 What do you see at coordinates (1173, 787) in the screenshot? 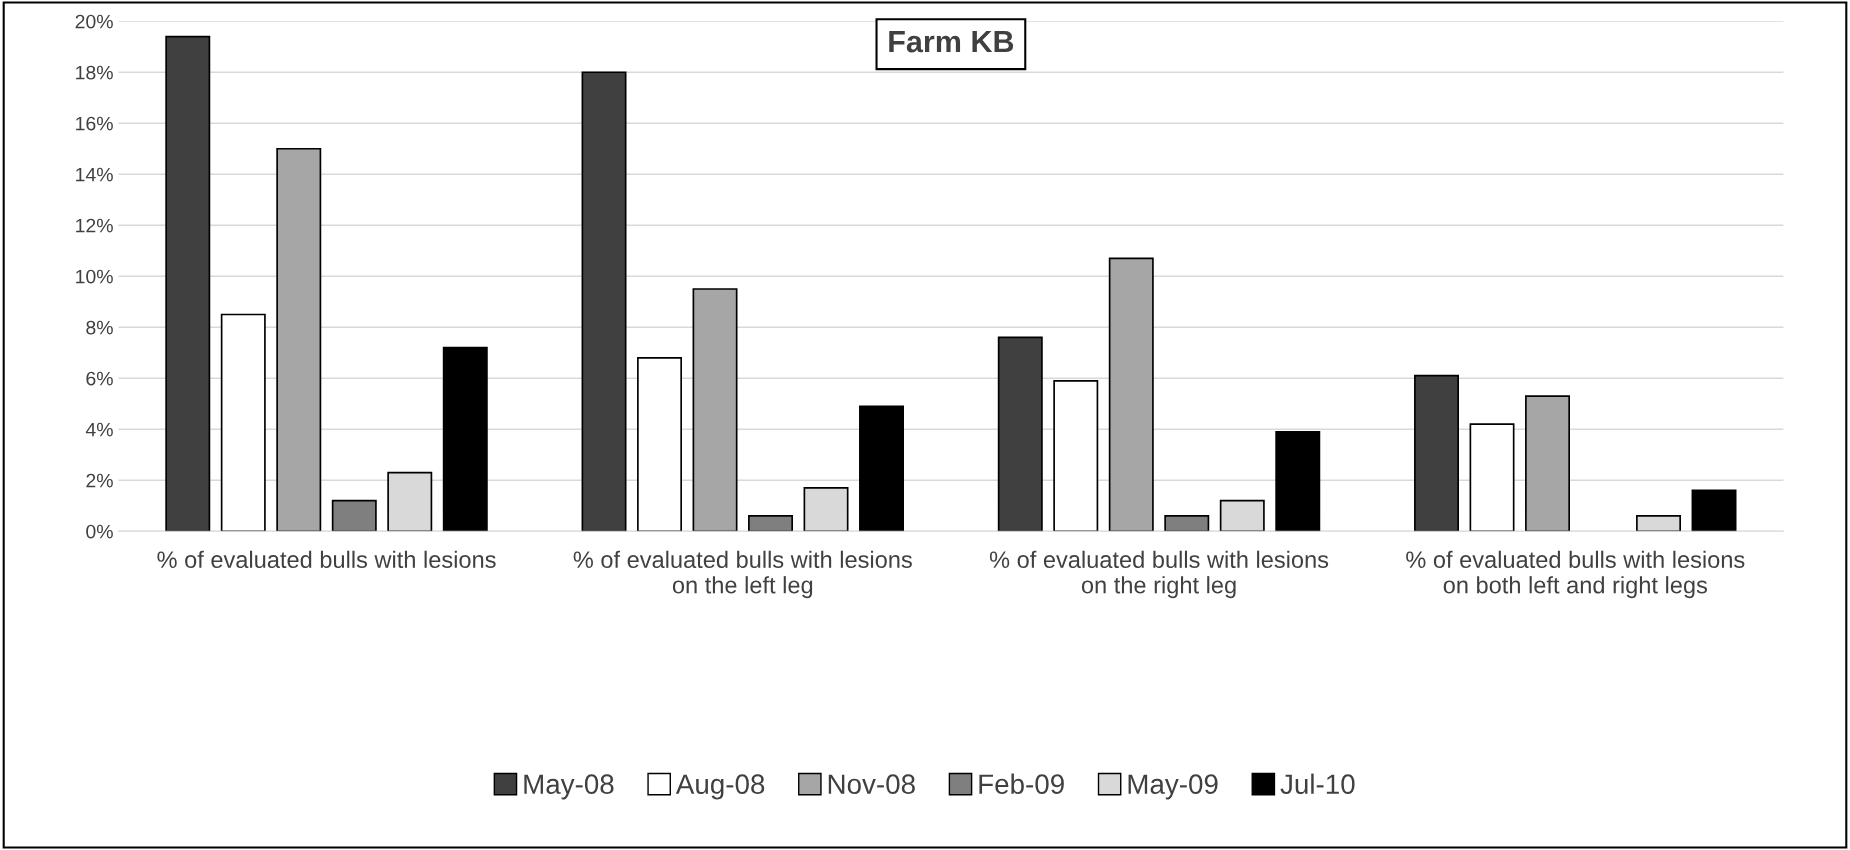
I see `legend-label: May-09` at bounding box center [1173, 787].